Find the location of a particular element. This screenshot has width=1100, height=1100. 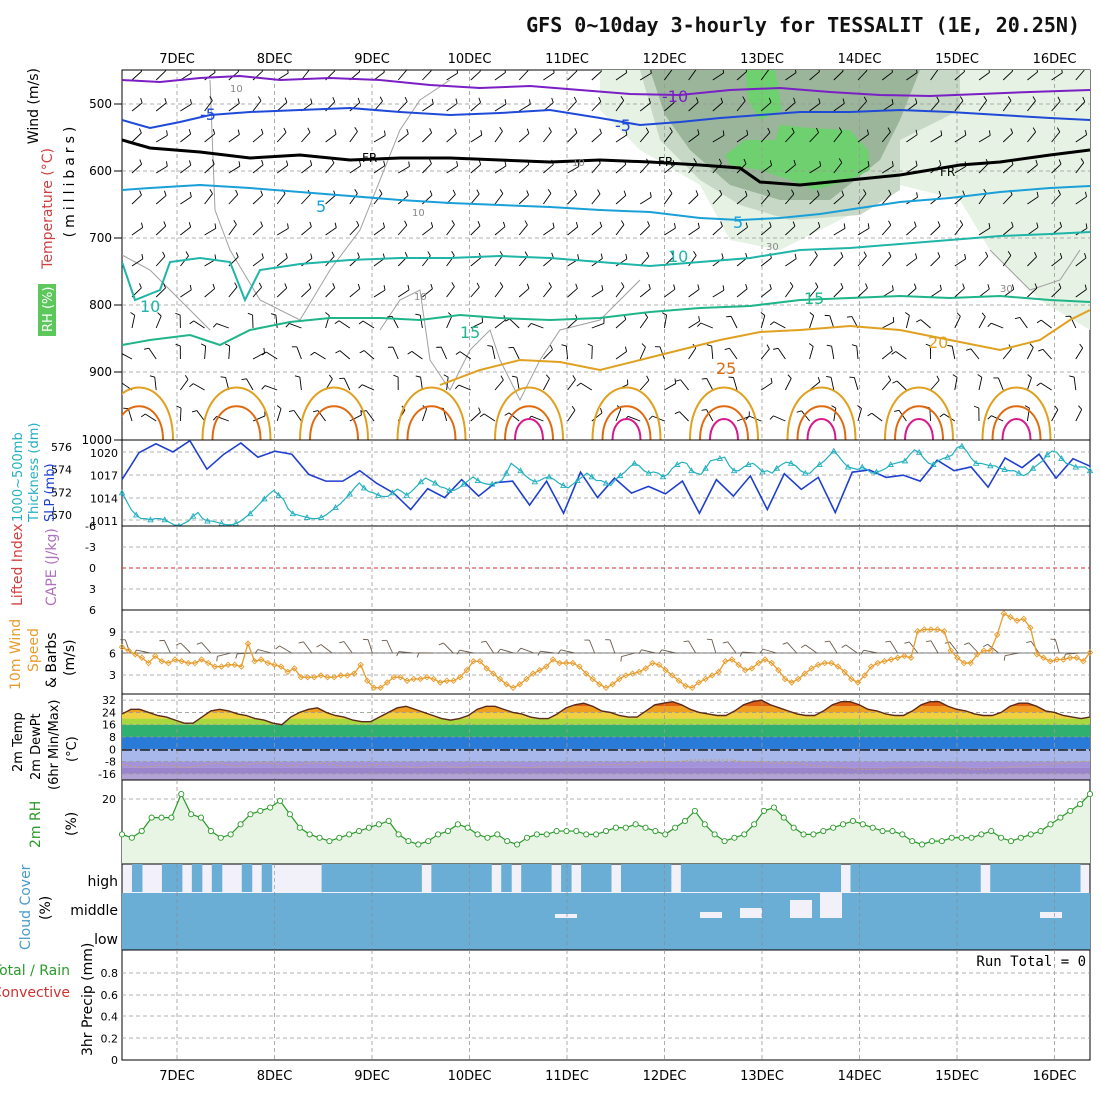

slp-tick-label: 1017 is located at coordinates (104, 476).